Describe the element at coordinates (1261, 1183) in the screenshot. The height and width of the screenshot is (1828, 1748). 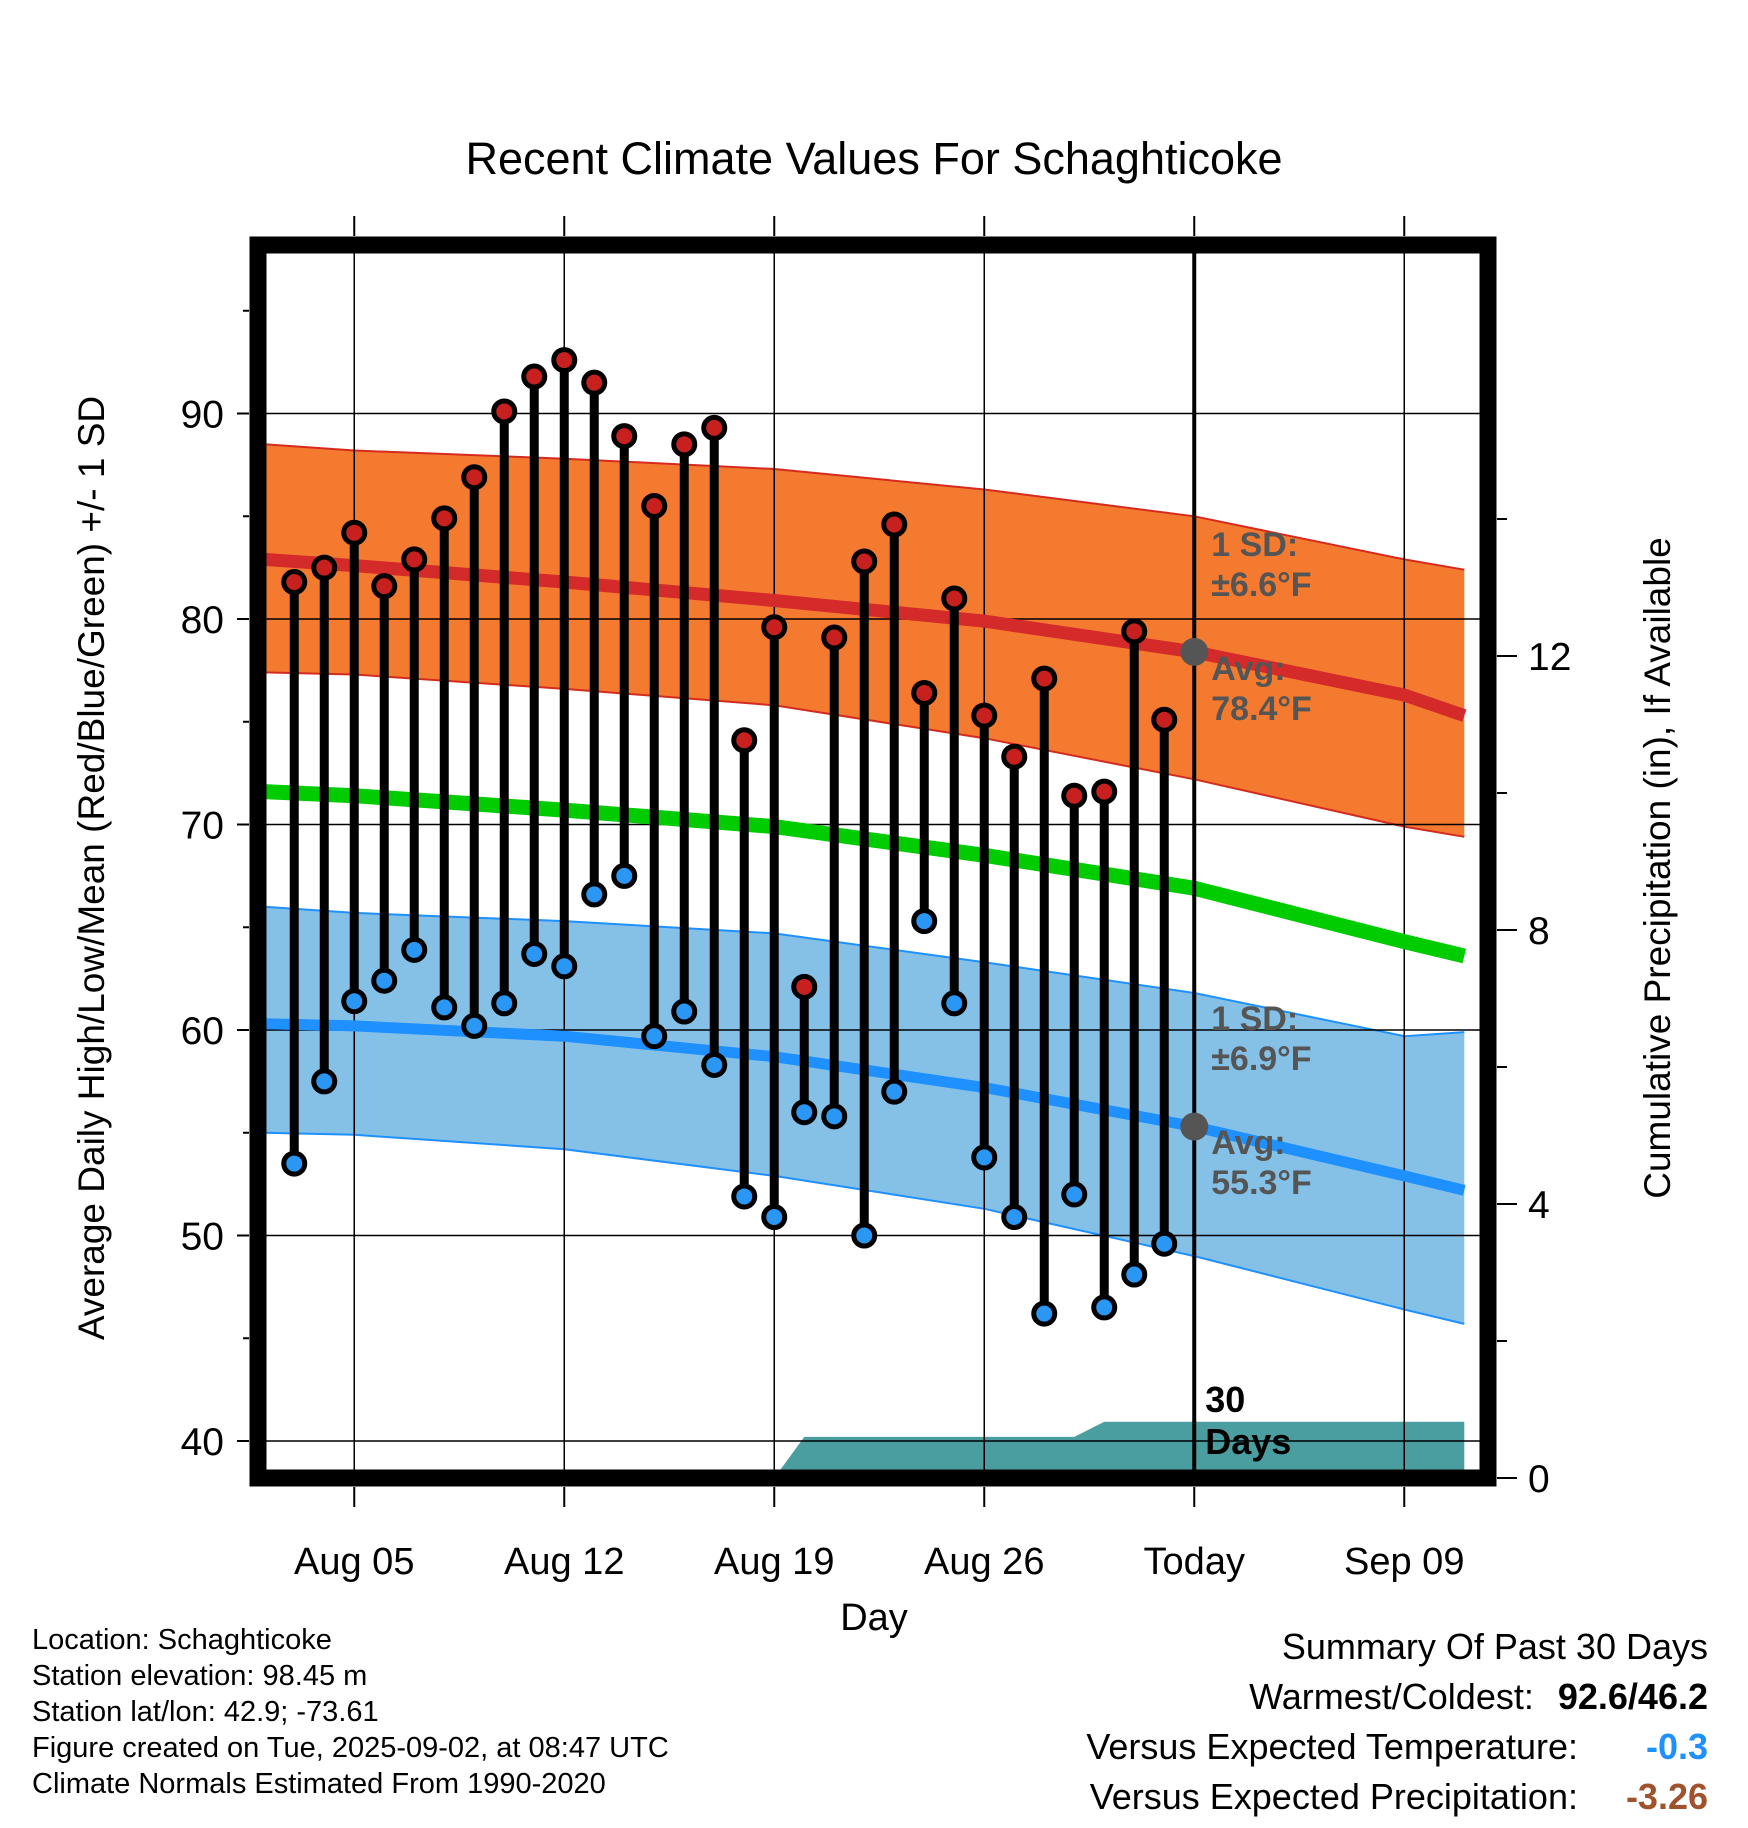
I see `low-avg-label: 55.3°F` at that location.